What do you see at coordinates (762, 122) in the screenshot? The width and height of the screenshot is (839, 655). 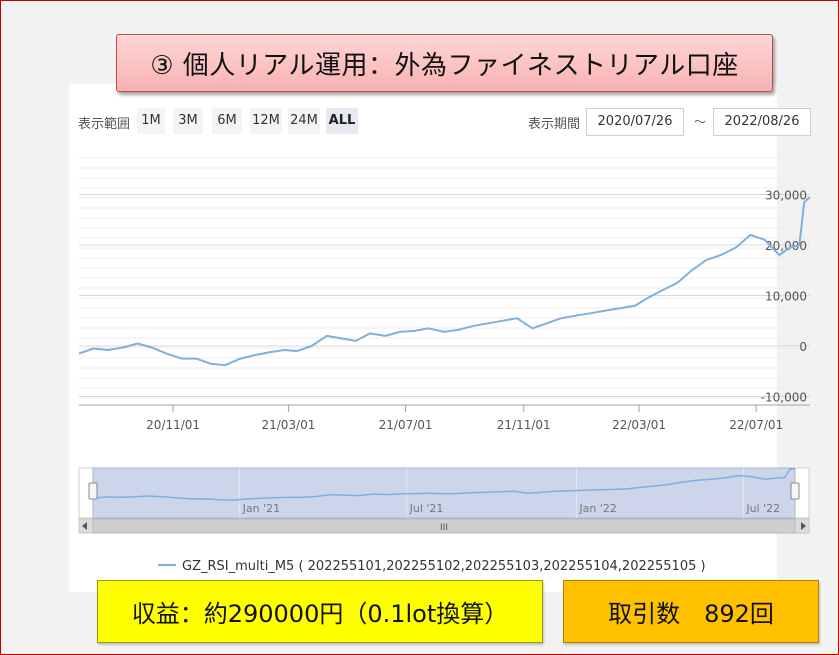 I see `period-to-input: 2022/08/26` at bounding box center [762, 122].